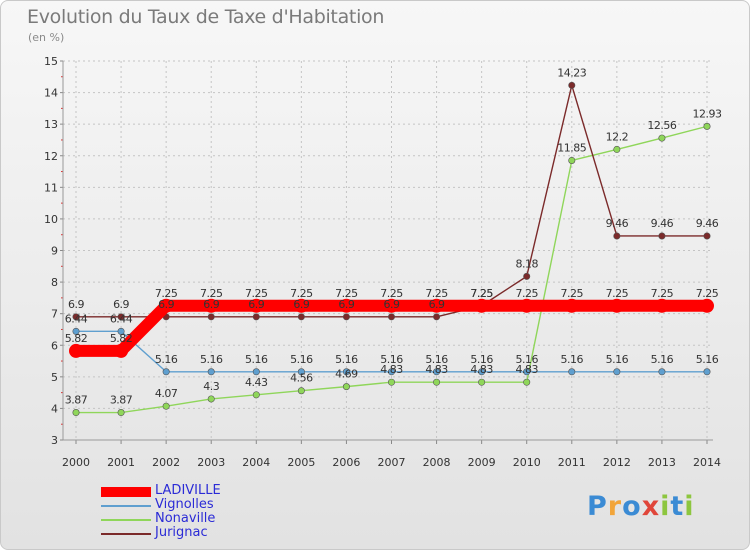 The image size is (750, 550). What do you see at coordinates (181, 532) in the screenshot?
I see `legend-label: Jurignac` at bounding box center [181, 532].